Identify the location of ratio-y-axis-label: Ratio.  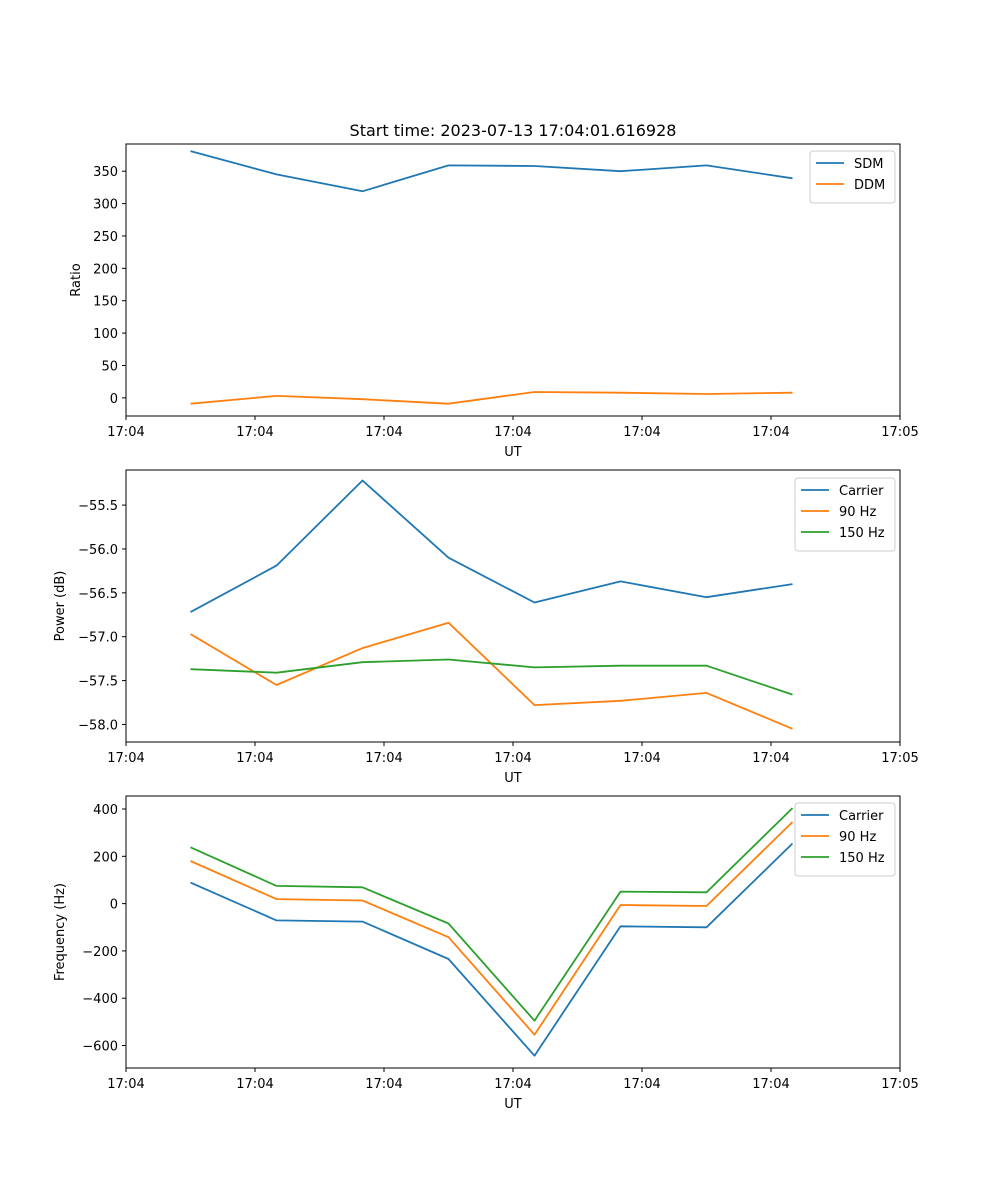
(76, 279).